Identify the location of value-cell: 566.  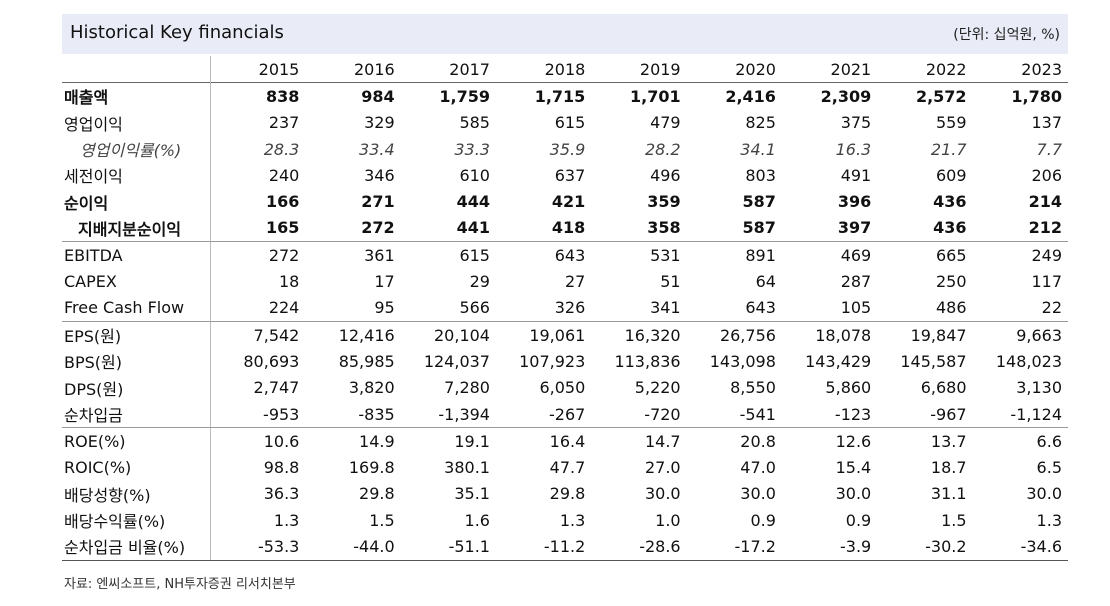
(448, 308).